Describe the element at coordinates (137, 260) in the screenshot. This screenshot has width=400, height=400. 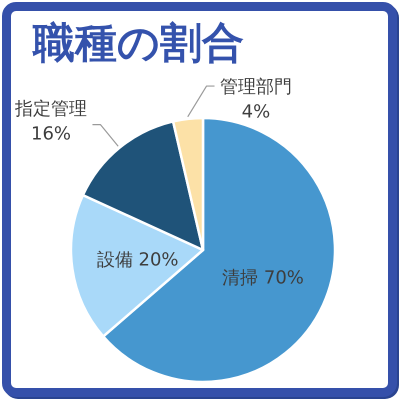
I see `slice-label: 設備 20%` at that location.